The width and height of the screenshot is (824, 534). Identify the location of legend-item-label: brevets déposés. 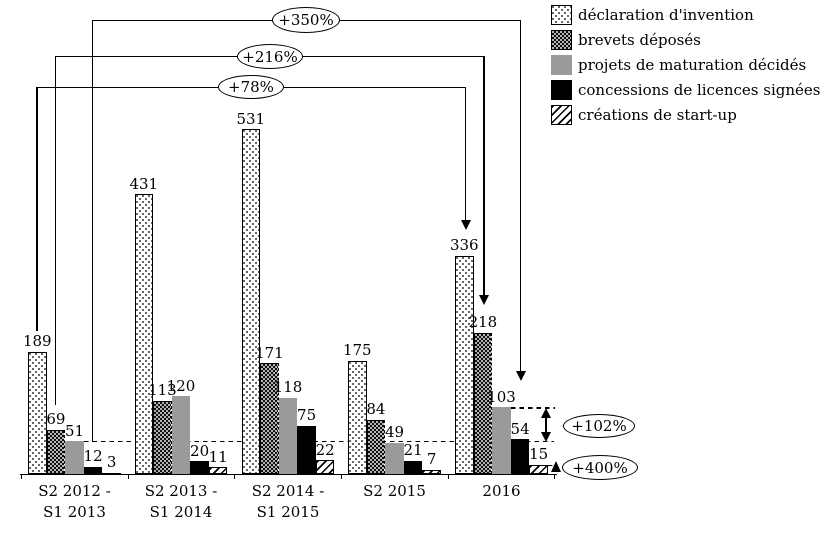
(639, 39).